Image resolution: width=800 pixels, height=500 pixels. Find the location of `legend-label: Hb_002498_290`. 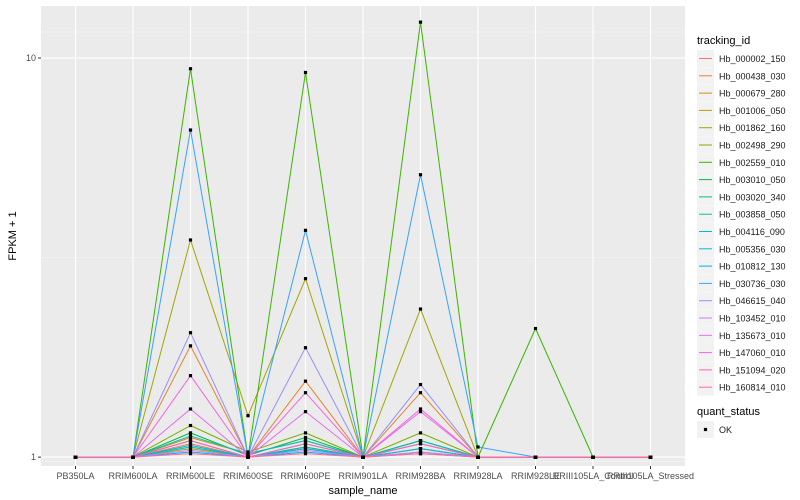

legend-label: Hb_002498_290 is located at coordinates (752, 146).